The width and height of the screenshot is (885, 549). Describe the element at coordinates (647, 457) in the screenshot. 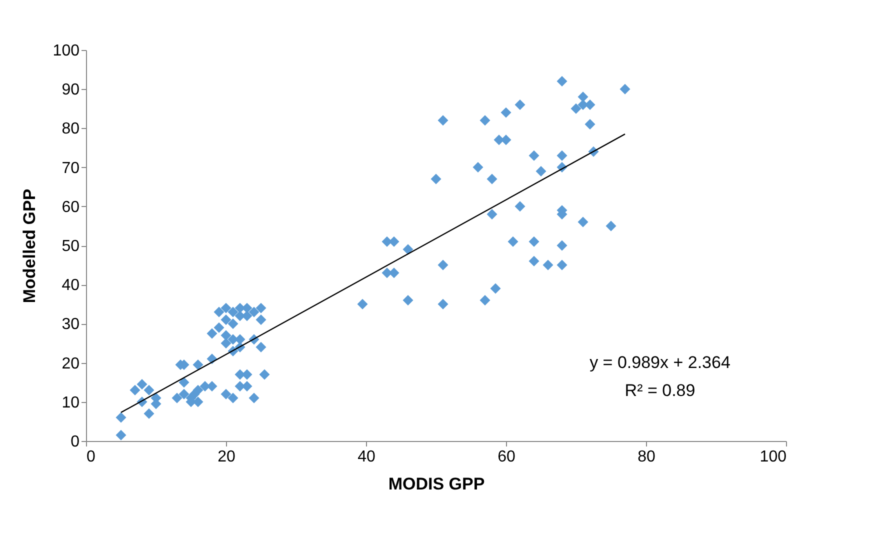

I see `x-tick-label: 80` at that location.